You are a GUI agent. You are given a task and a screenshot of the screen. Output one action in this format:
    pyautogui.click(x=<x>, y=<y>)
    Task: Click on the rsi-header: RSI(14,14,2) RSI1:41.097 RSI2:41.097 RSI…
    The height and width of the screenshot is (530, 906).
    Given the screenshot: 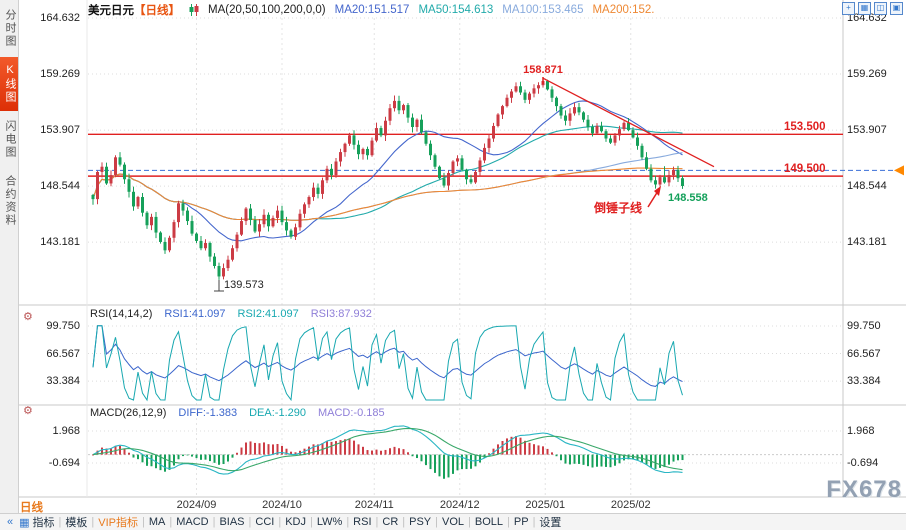 What is the action you would take?
    pyautogui.click(x=231, y=314)
    